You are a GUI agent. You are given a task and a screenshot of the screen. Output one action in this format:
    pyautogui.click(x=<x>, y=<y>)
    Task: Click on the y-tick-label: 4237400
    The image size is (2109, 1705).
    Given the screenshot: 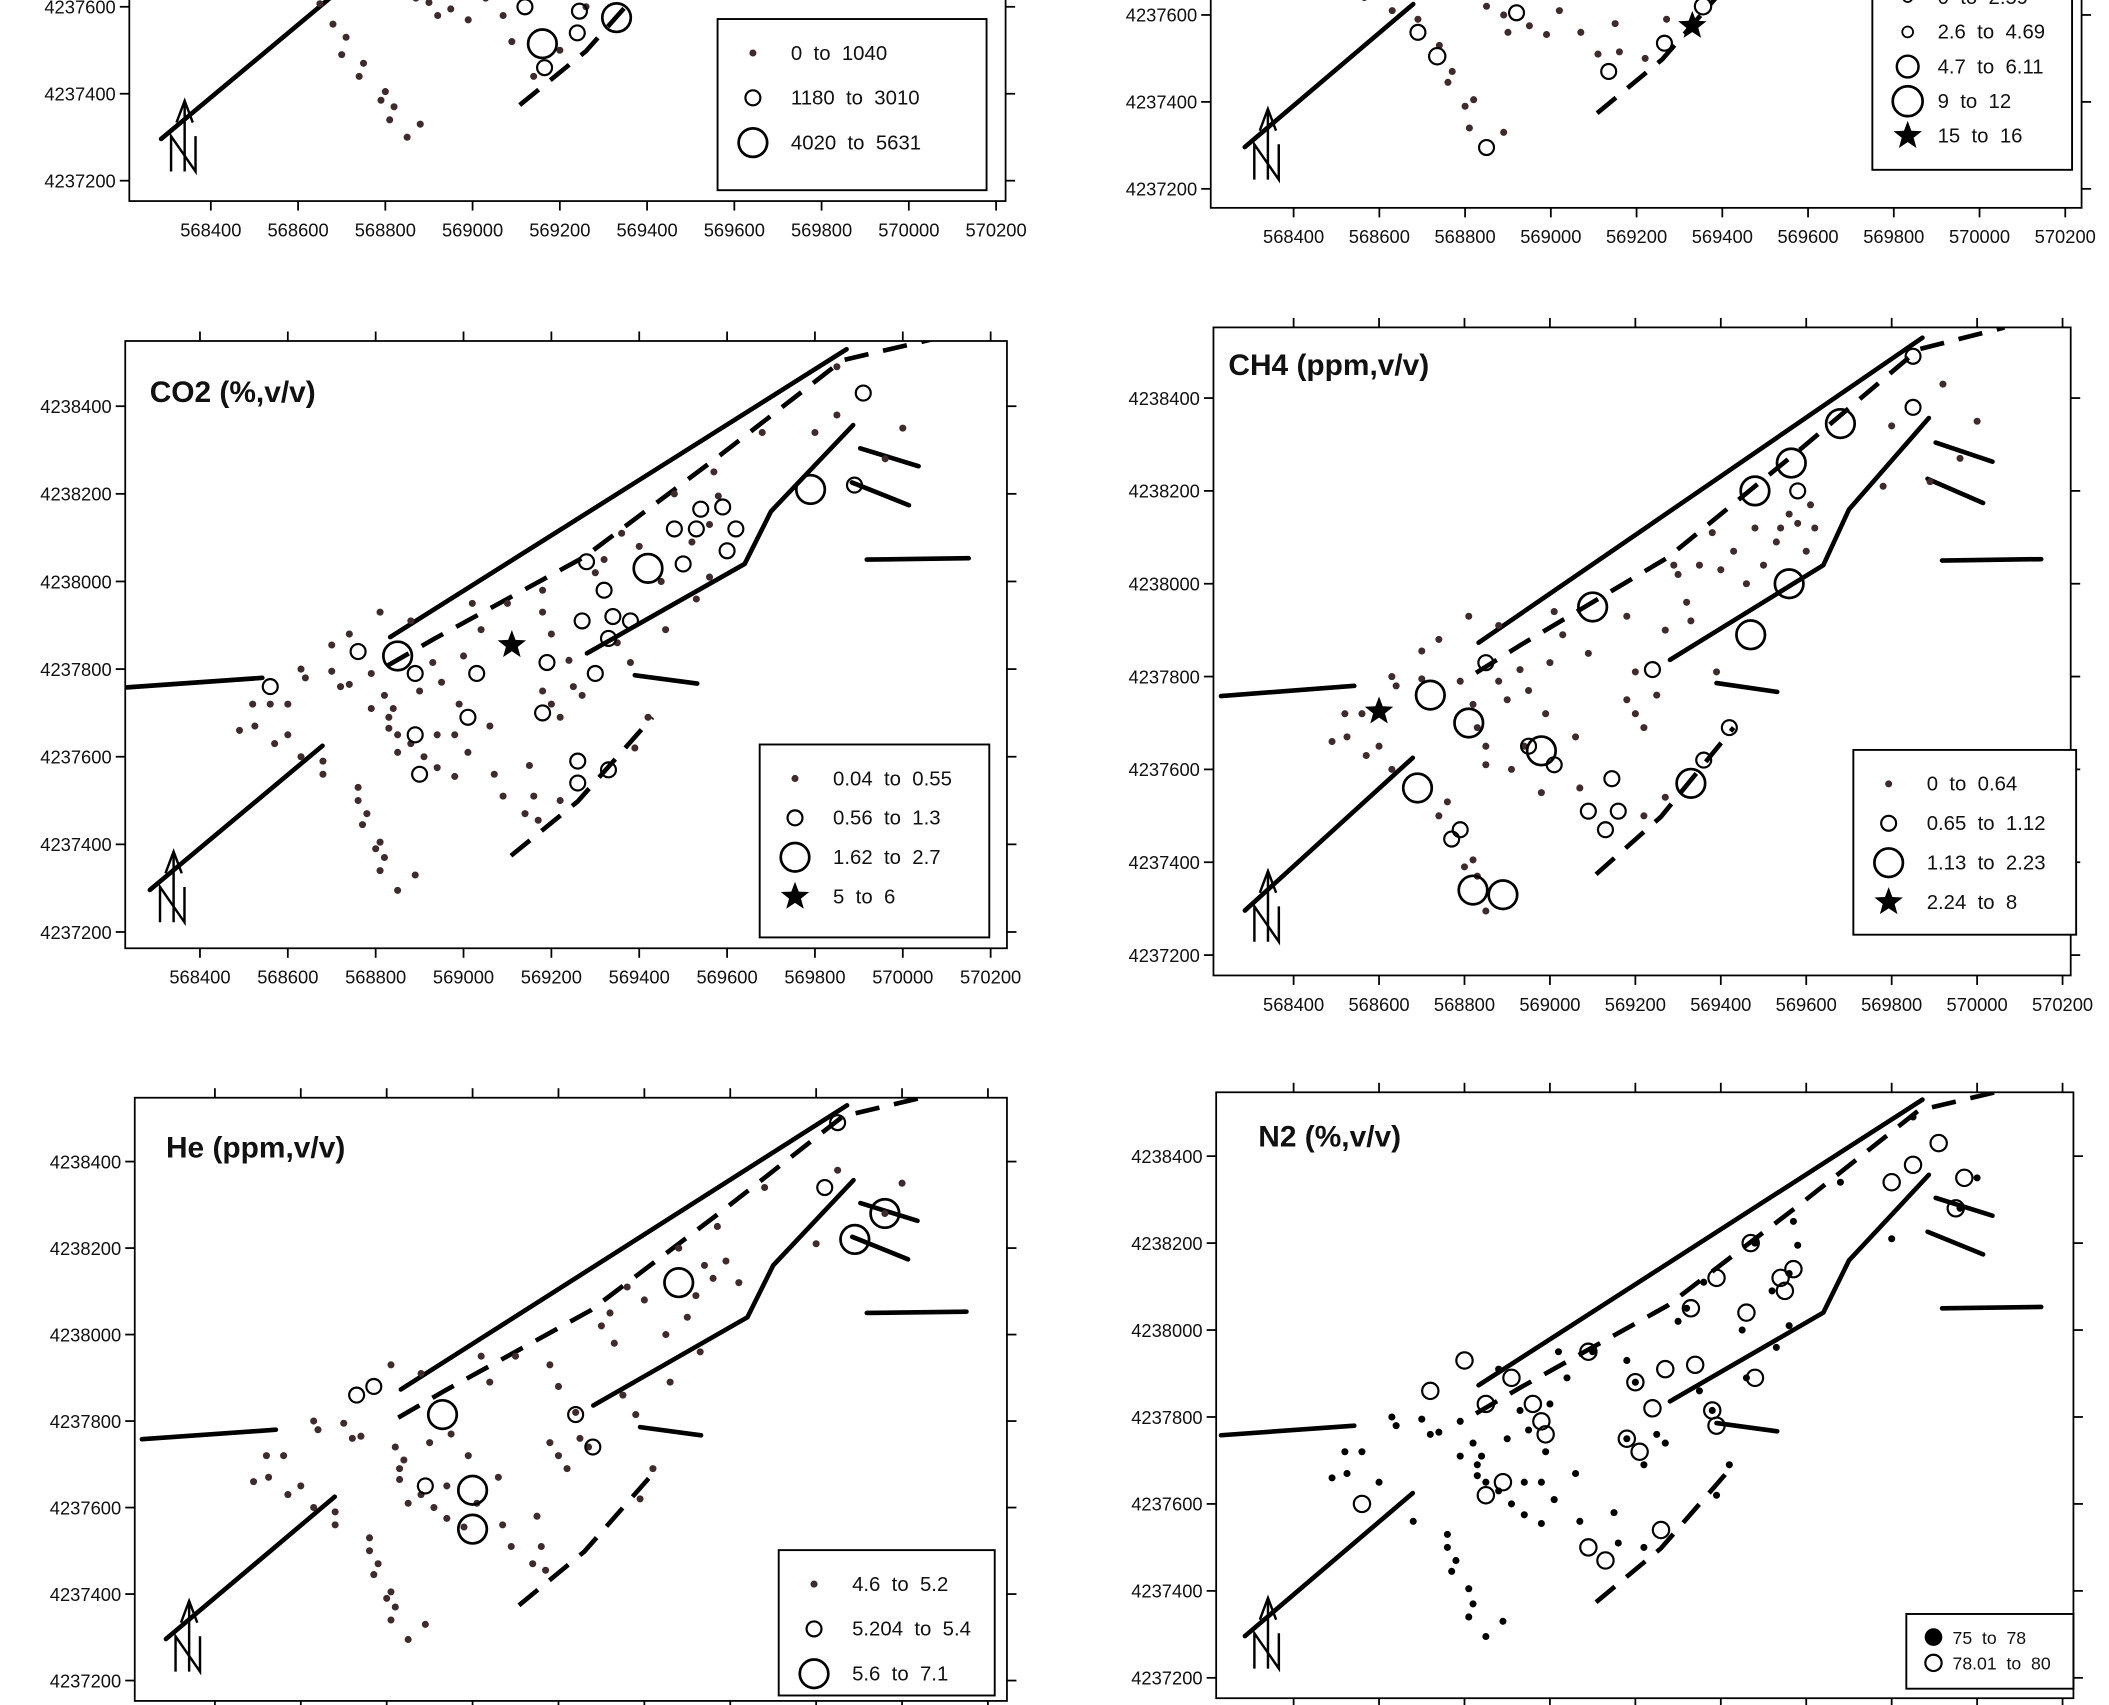 What is the action you would take?
    pyautogui.click(x=1164, y=862)
    